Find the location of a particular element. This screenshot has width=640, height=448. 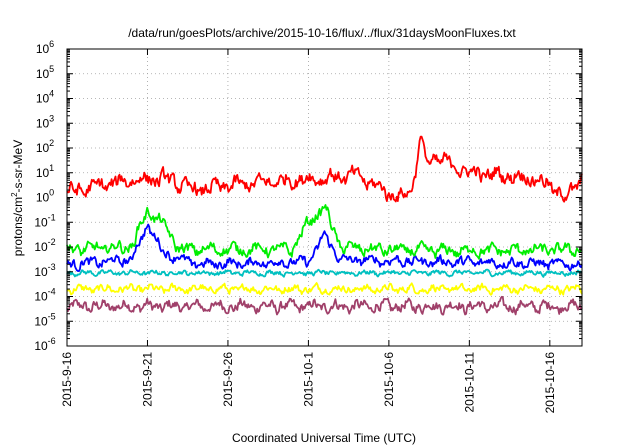

x-tick-label: 2015-9-16 is located at coordinates (67, 379).